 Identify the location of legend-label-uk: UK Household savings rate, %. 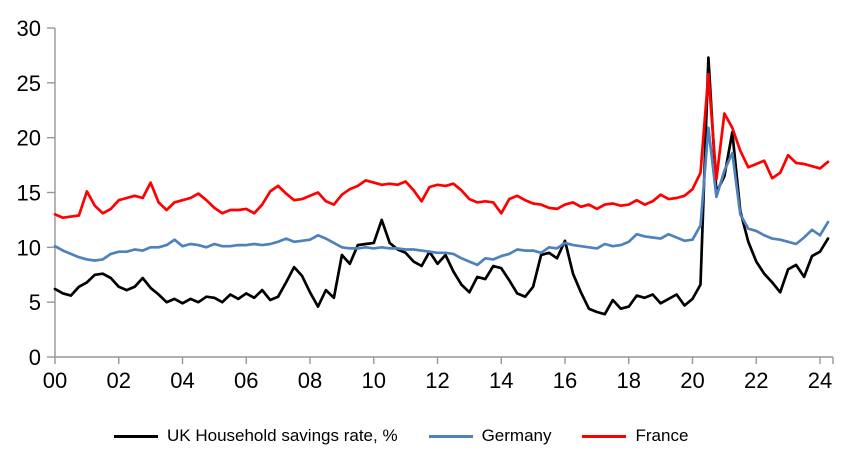
(282, 435).